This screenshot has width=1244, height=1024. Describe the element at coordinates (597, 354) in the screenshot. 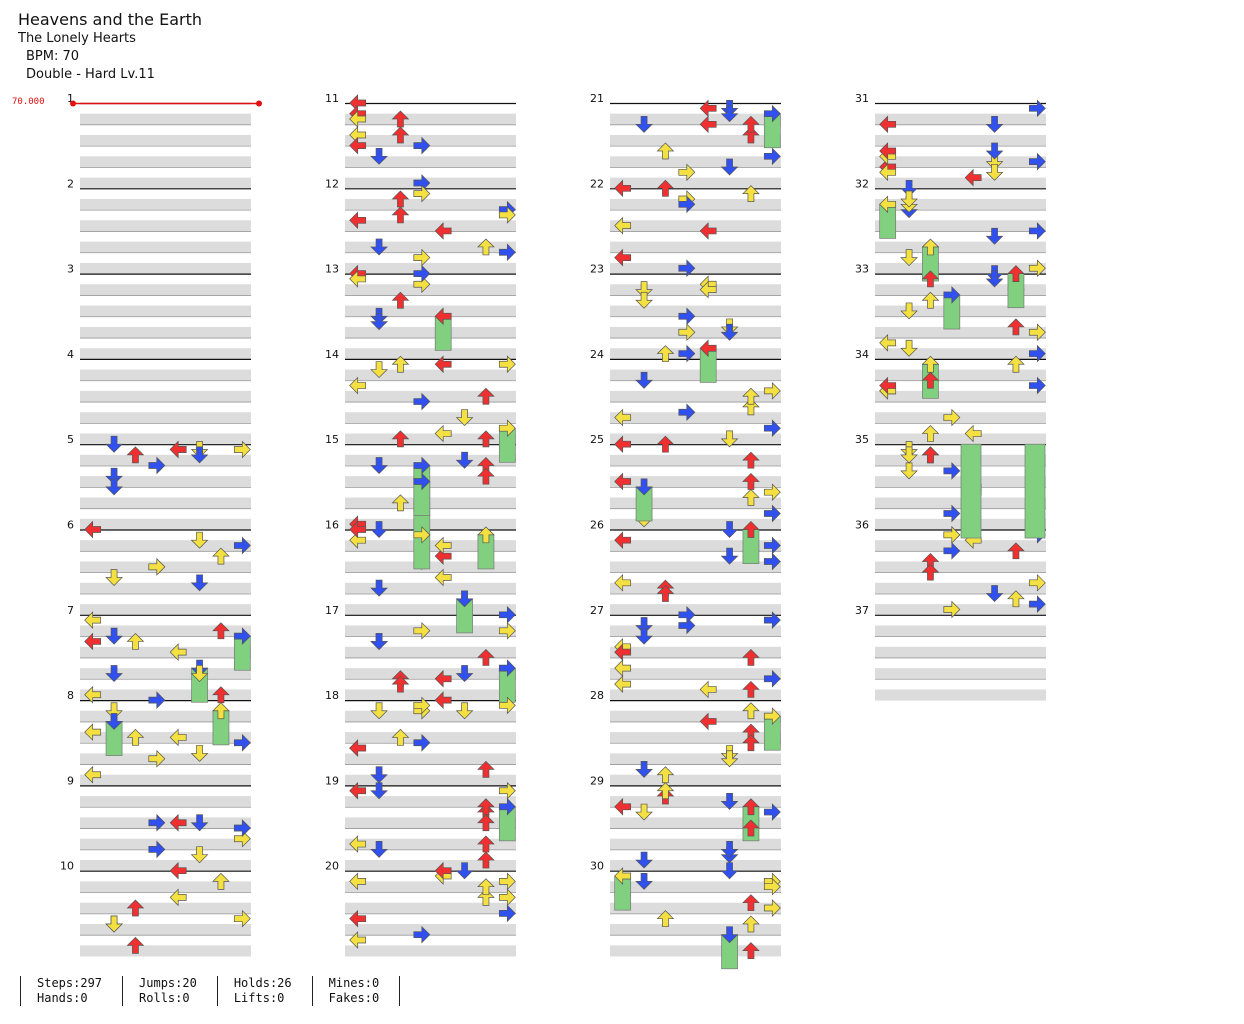

I see `measure-number: 24` at that location.